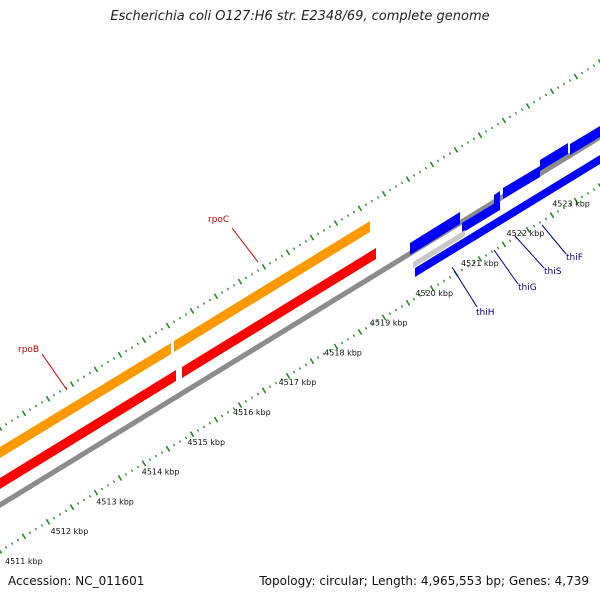  Describe the element at coordinates (527, 288) in the screenshot. I see `gene-label-thiG: thiG` at that location.